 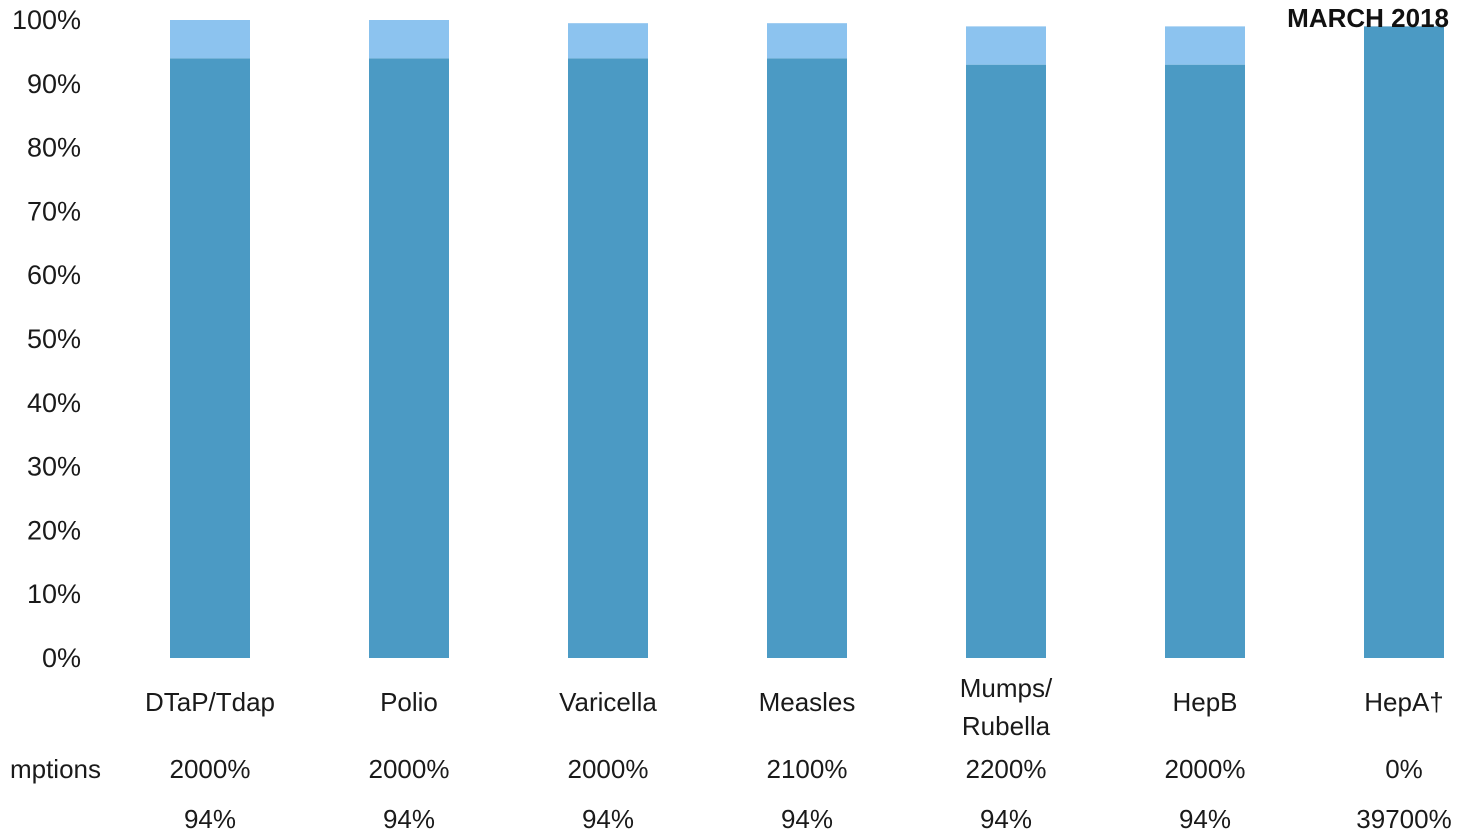 What do you see at coordinates (1204, 702) in the screenshot?
I see `category-label: HepB` at bounding box center [1204, 702].